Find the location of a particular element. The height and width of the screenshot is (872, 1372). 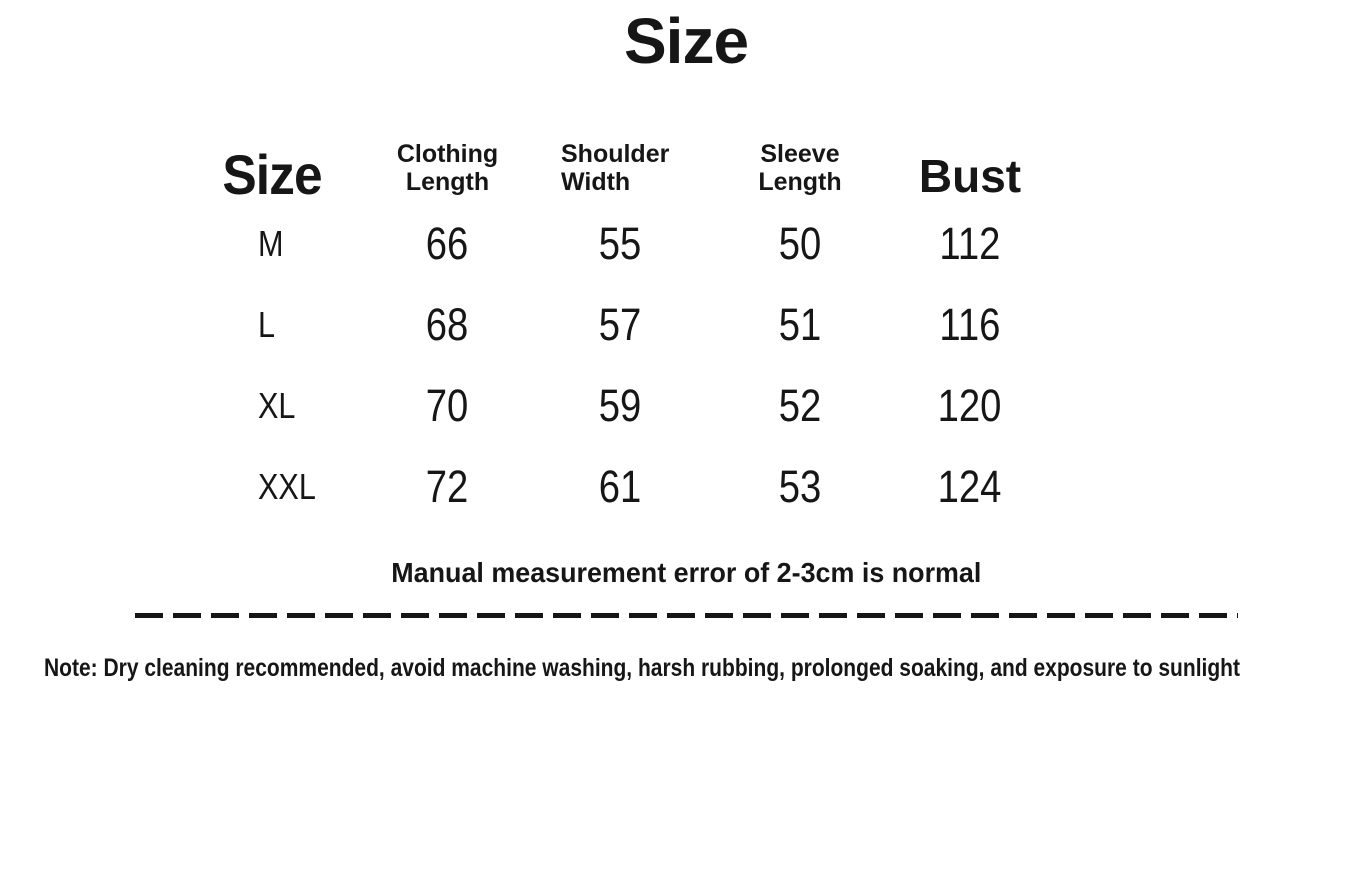

column-header-label: Sleeve Length is located at coordinates (800, 168).